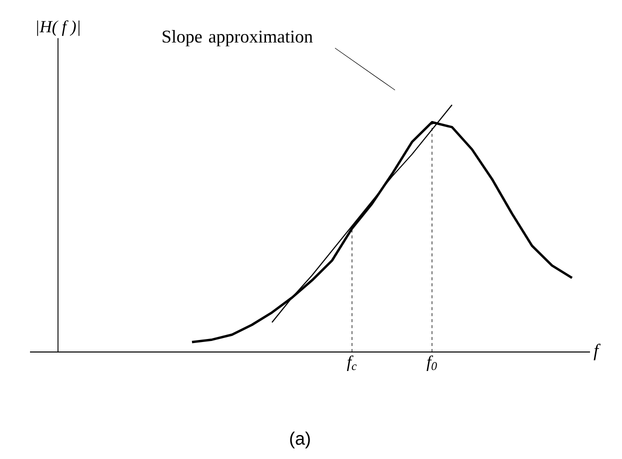 The height and width of the screenshot is (459, 622). I want to click on x-axis-title: f, so click(597, 352).